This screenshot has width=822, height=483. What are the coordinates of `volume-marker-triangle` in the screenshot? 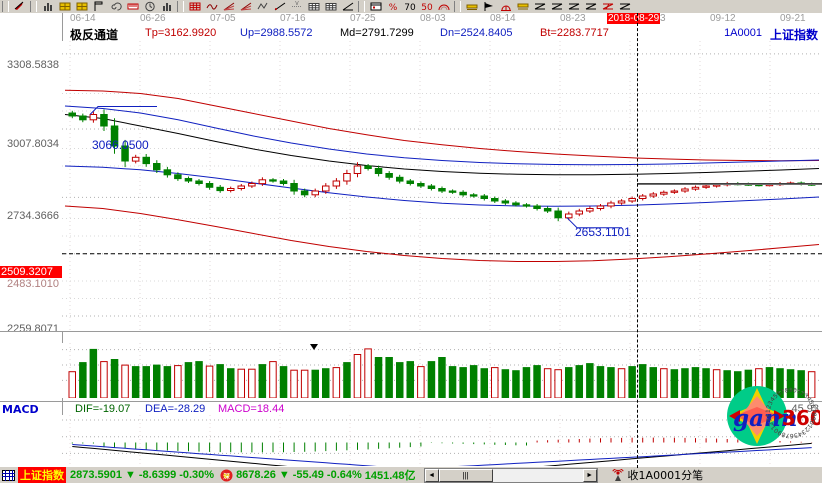 It's located at (314, 347).